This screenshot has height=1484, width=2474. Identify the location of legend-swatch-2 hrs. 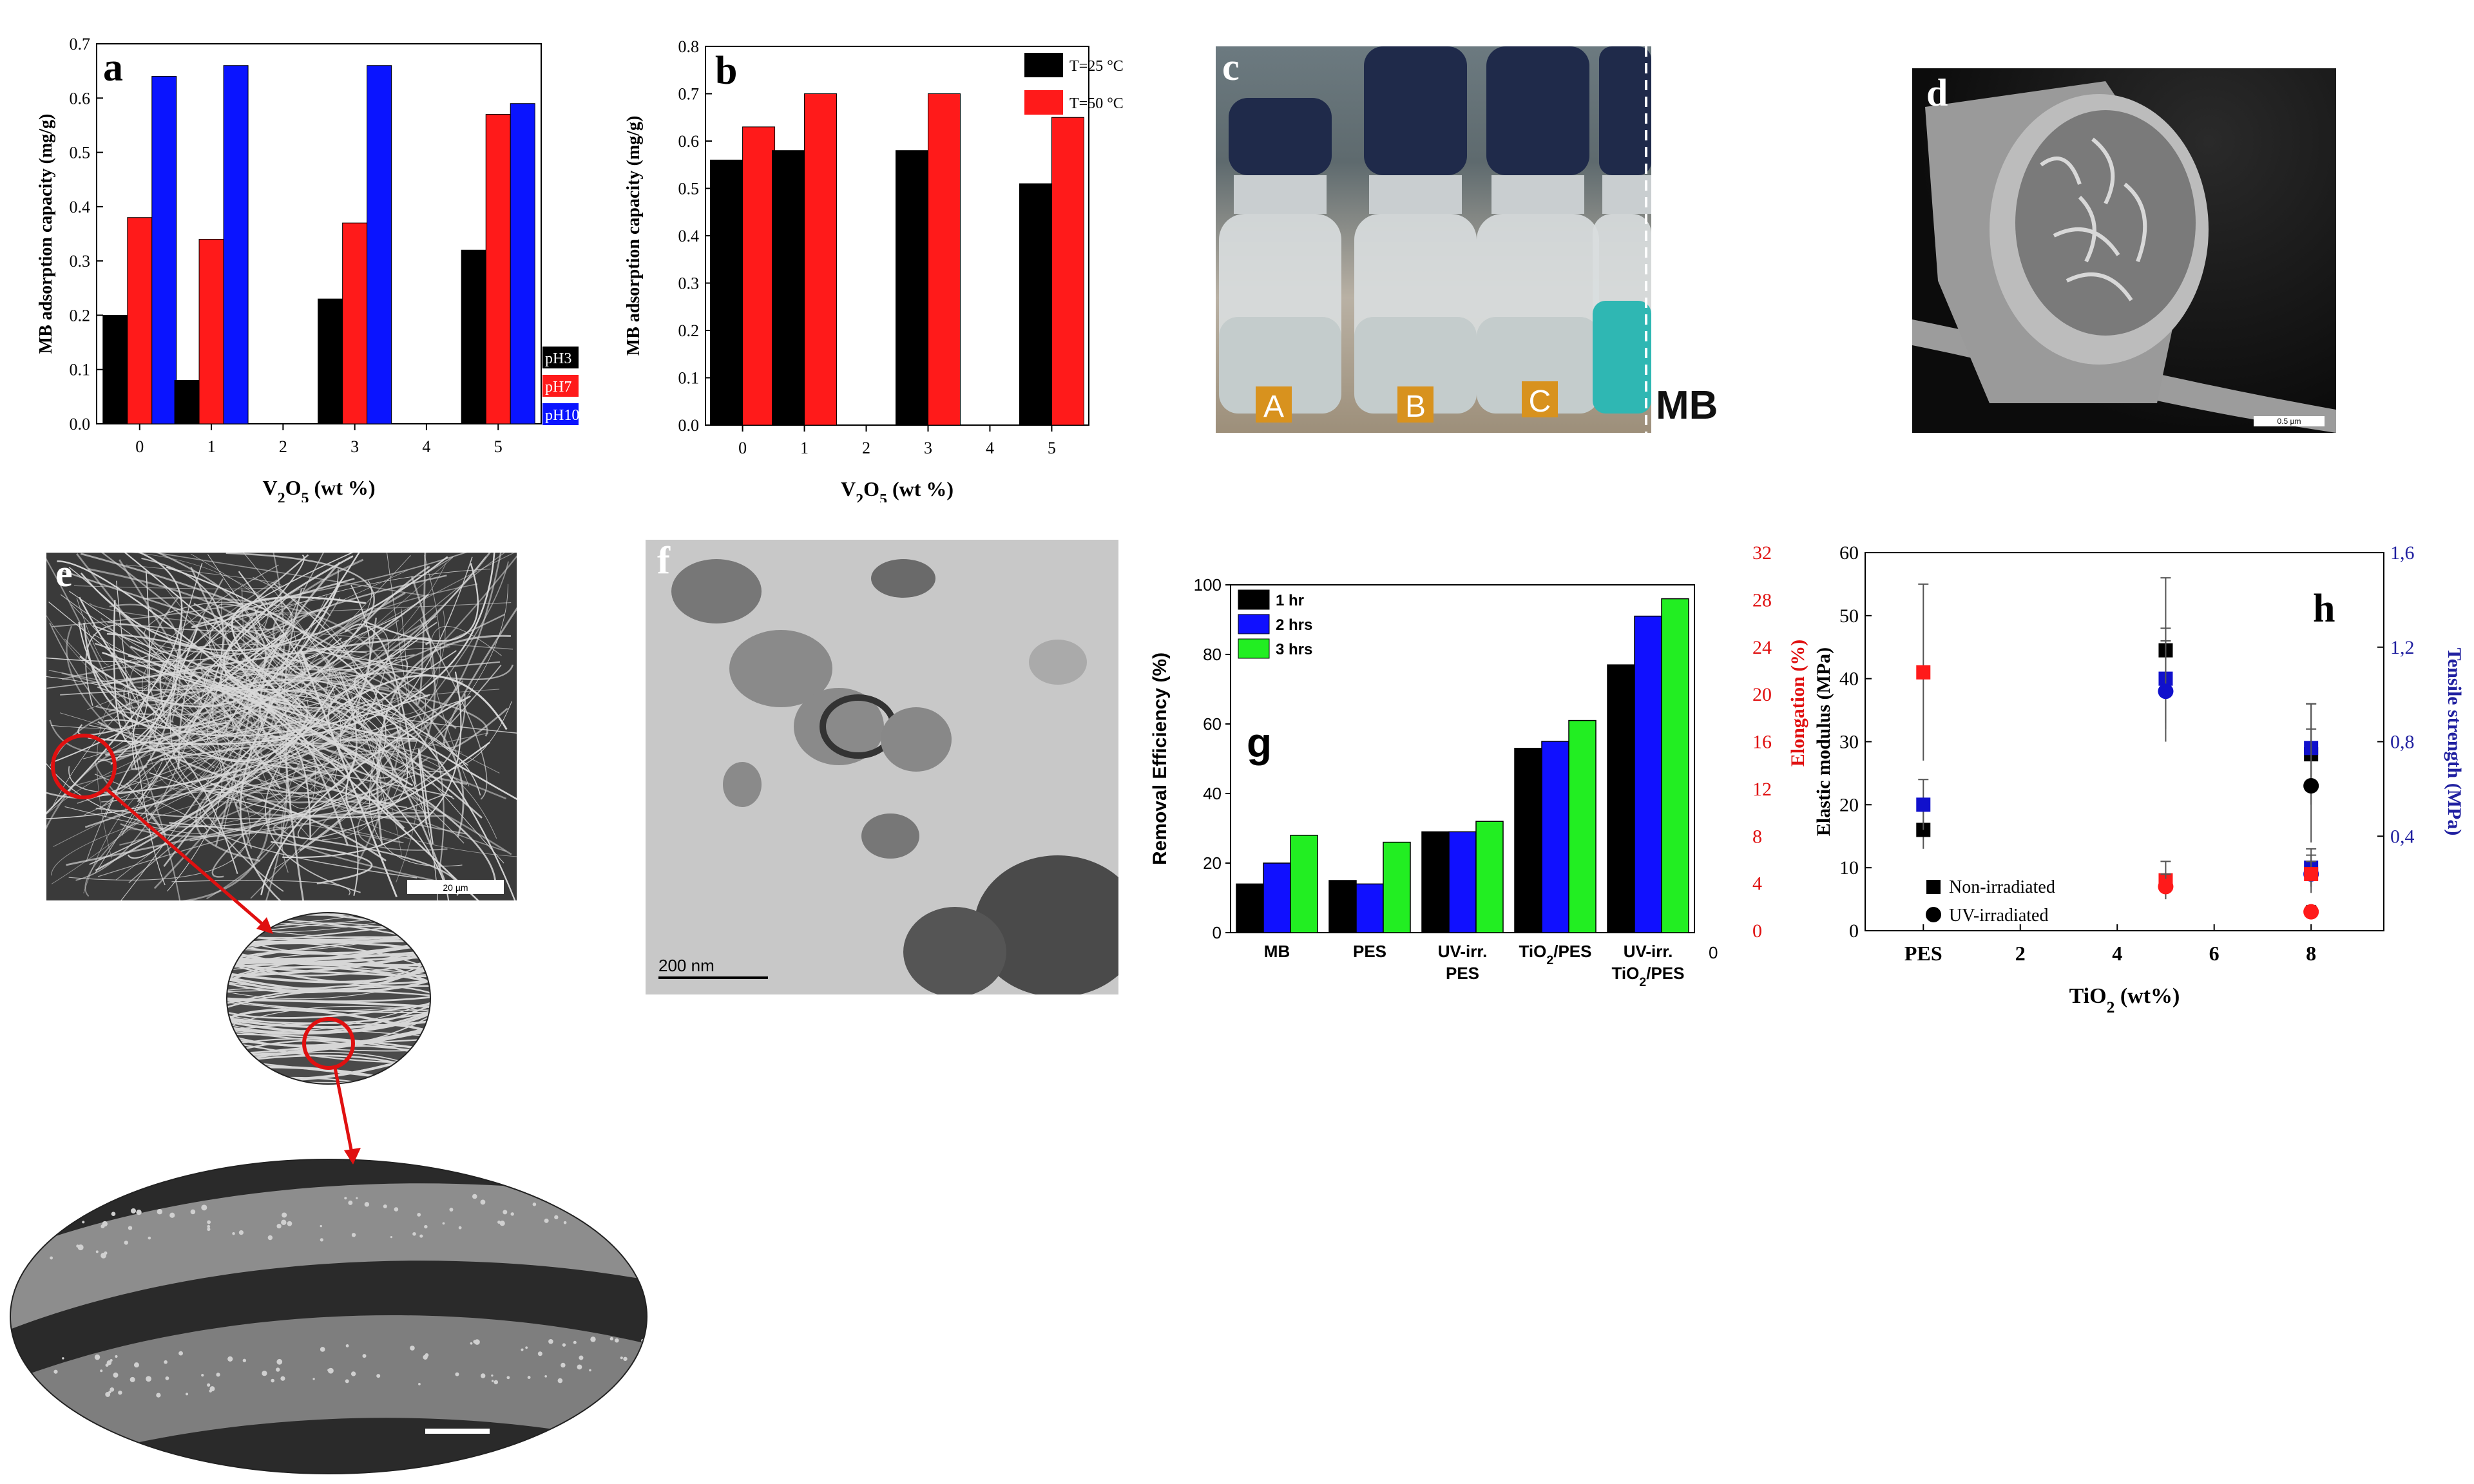
(1254, 624).